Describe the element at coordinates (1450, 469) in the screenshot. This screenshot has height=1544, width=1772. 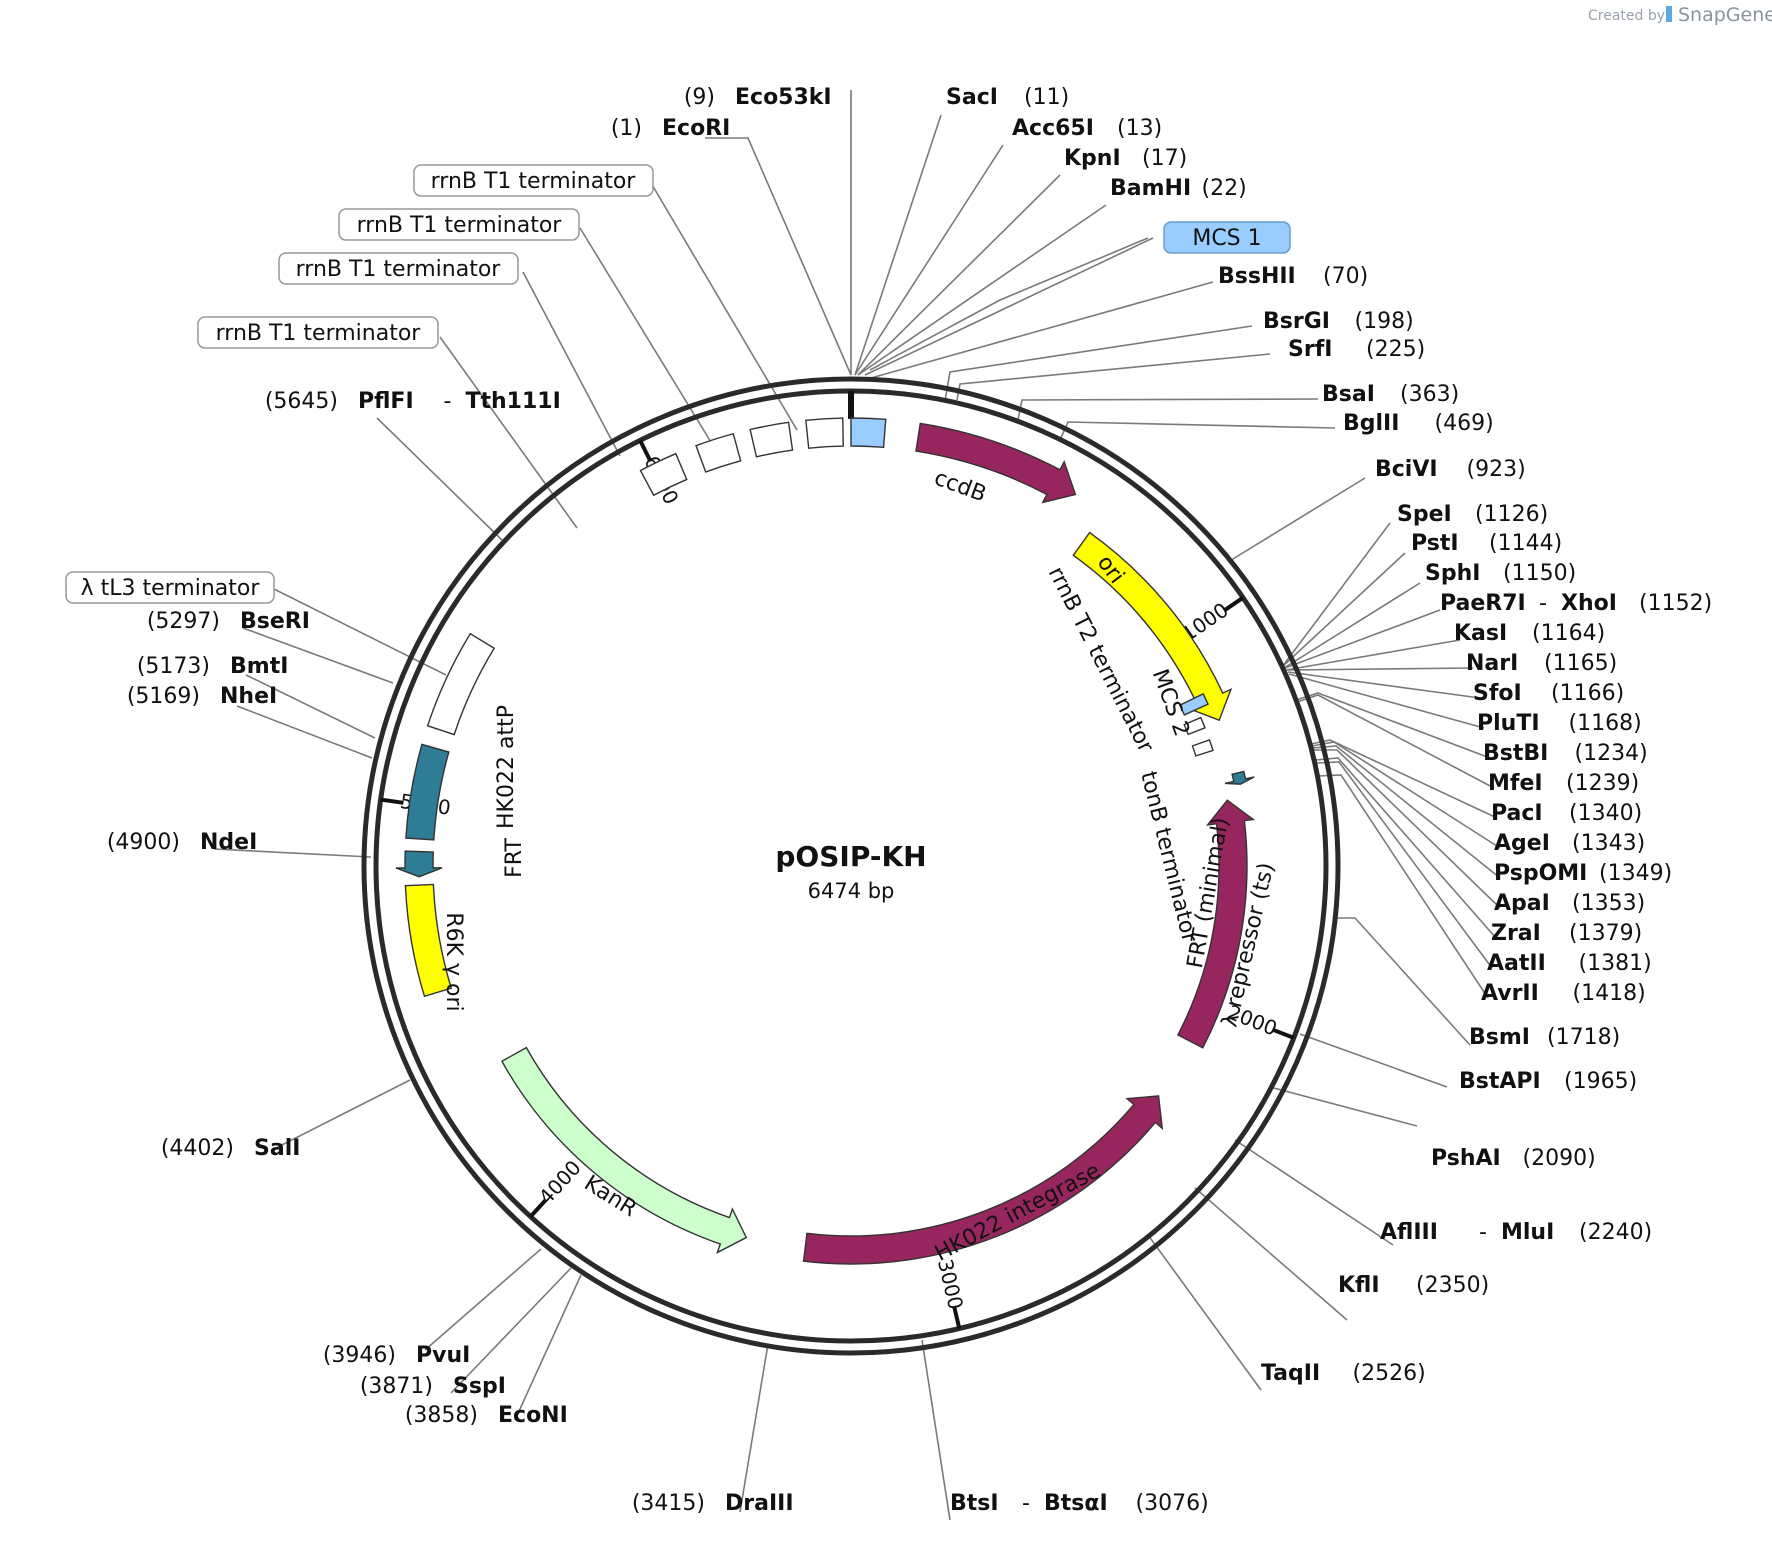
I see `site-bcivi: BciVI (923)` at that location.